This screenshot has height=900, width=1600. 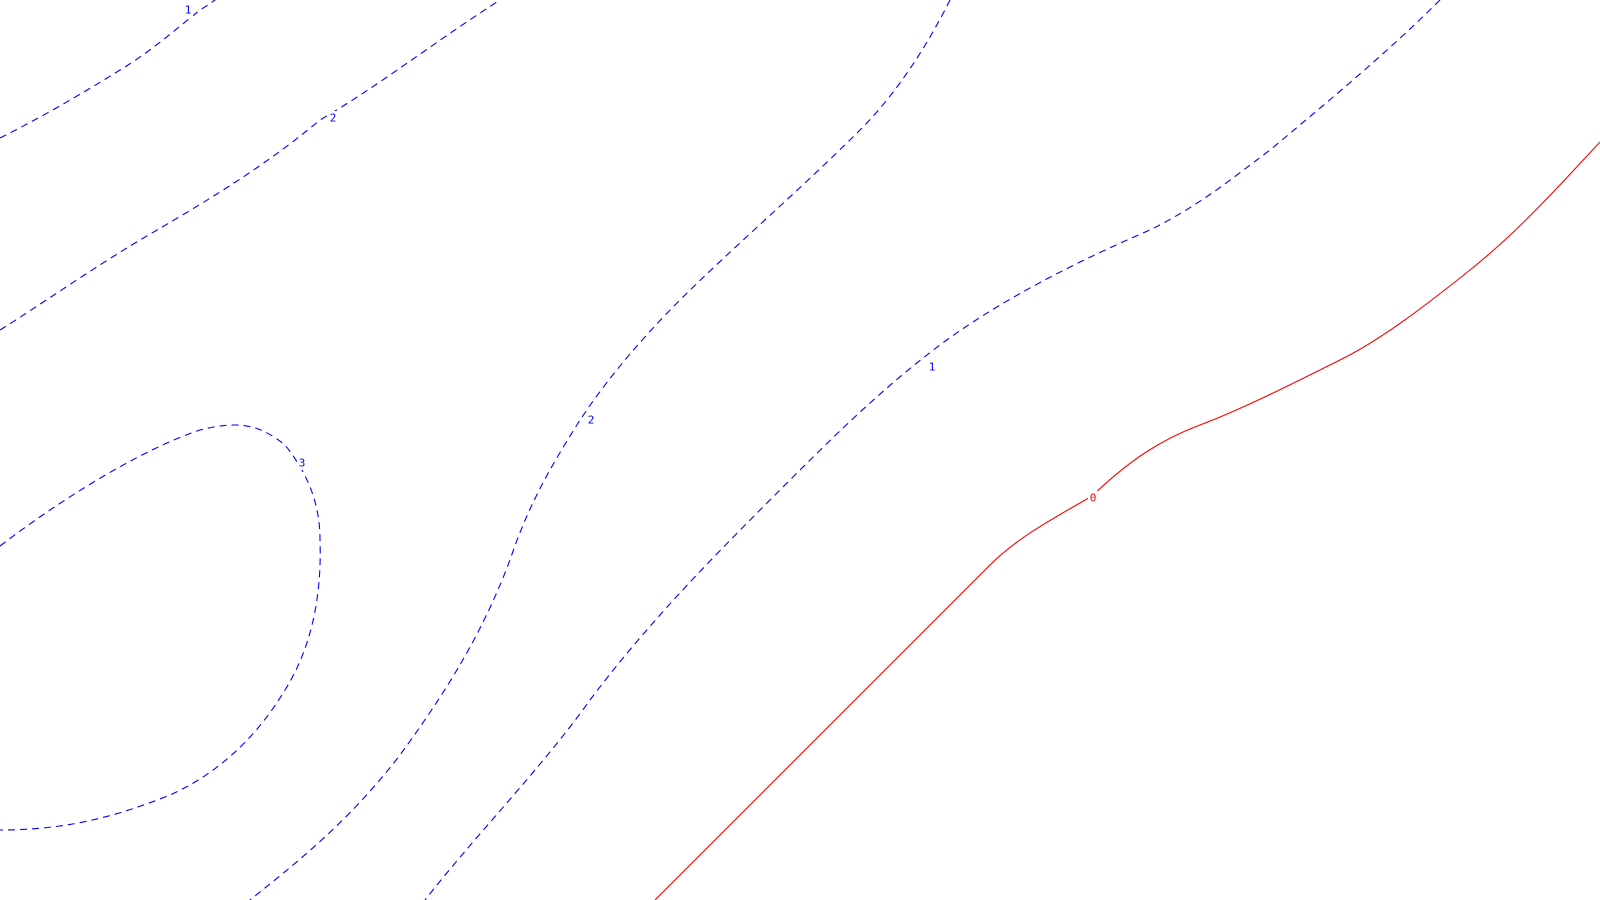 I want to click on contour-label: 3, so click(x=302, y=463).